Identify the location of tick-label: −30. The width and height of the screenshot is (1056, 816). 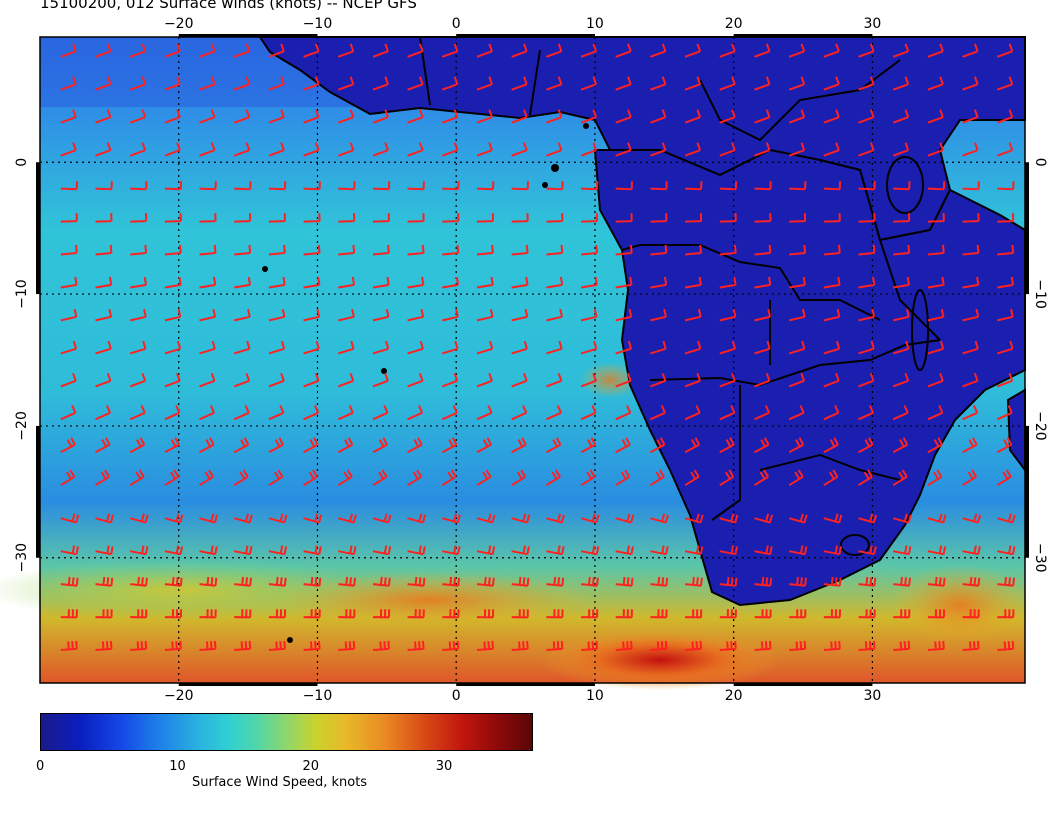
(22, 558).